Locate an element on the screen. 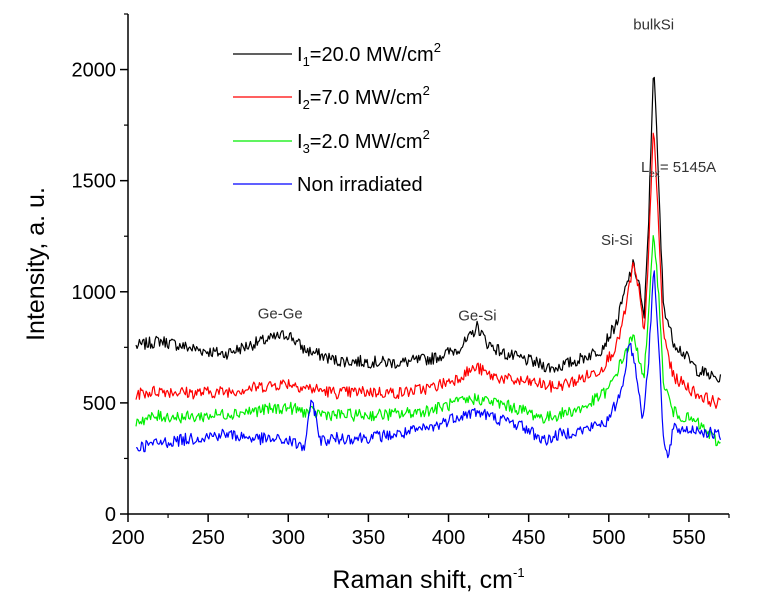 The height and width of the screenshot is (601, 776). legend-label: Non irradiated is located at coordinates (360, 185).